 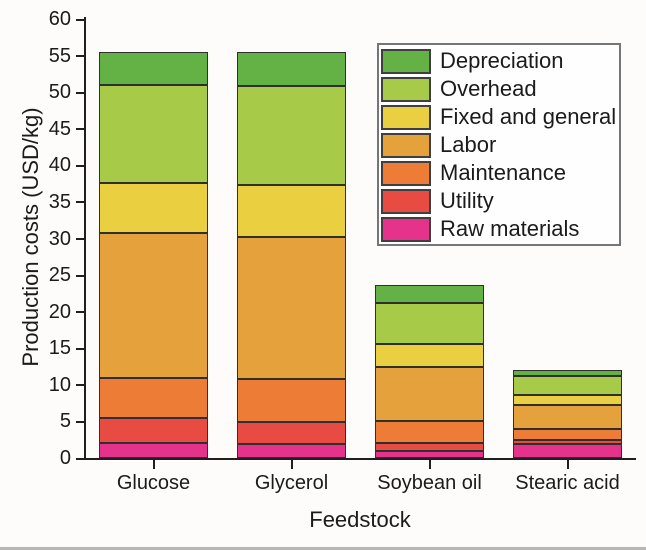 What do you see at coordinates (65, 421) in the screenshot?
I see `y-tick-label: 5` at bounding box center [65, 421].